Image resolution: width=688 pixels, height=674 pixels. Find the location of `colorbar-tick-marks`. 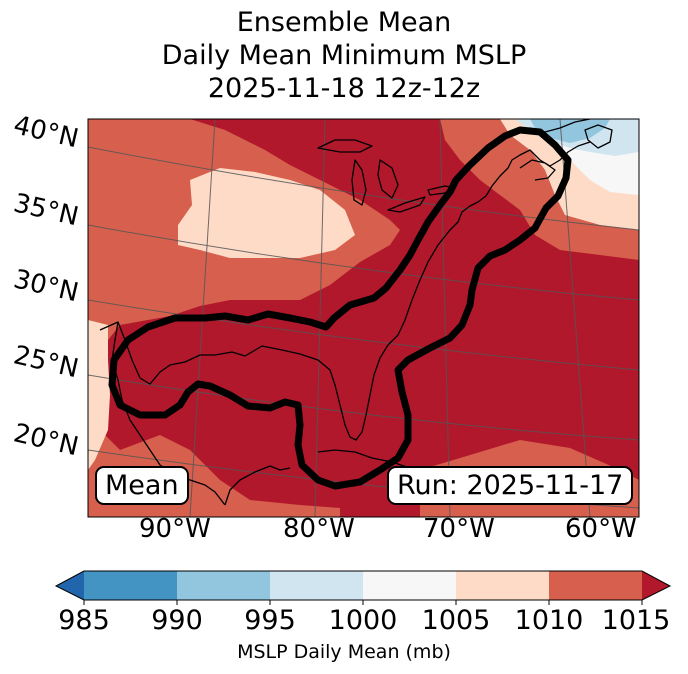

colorbar-tick-marks is located at coordinates (363, 602).